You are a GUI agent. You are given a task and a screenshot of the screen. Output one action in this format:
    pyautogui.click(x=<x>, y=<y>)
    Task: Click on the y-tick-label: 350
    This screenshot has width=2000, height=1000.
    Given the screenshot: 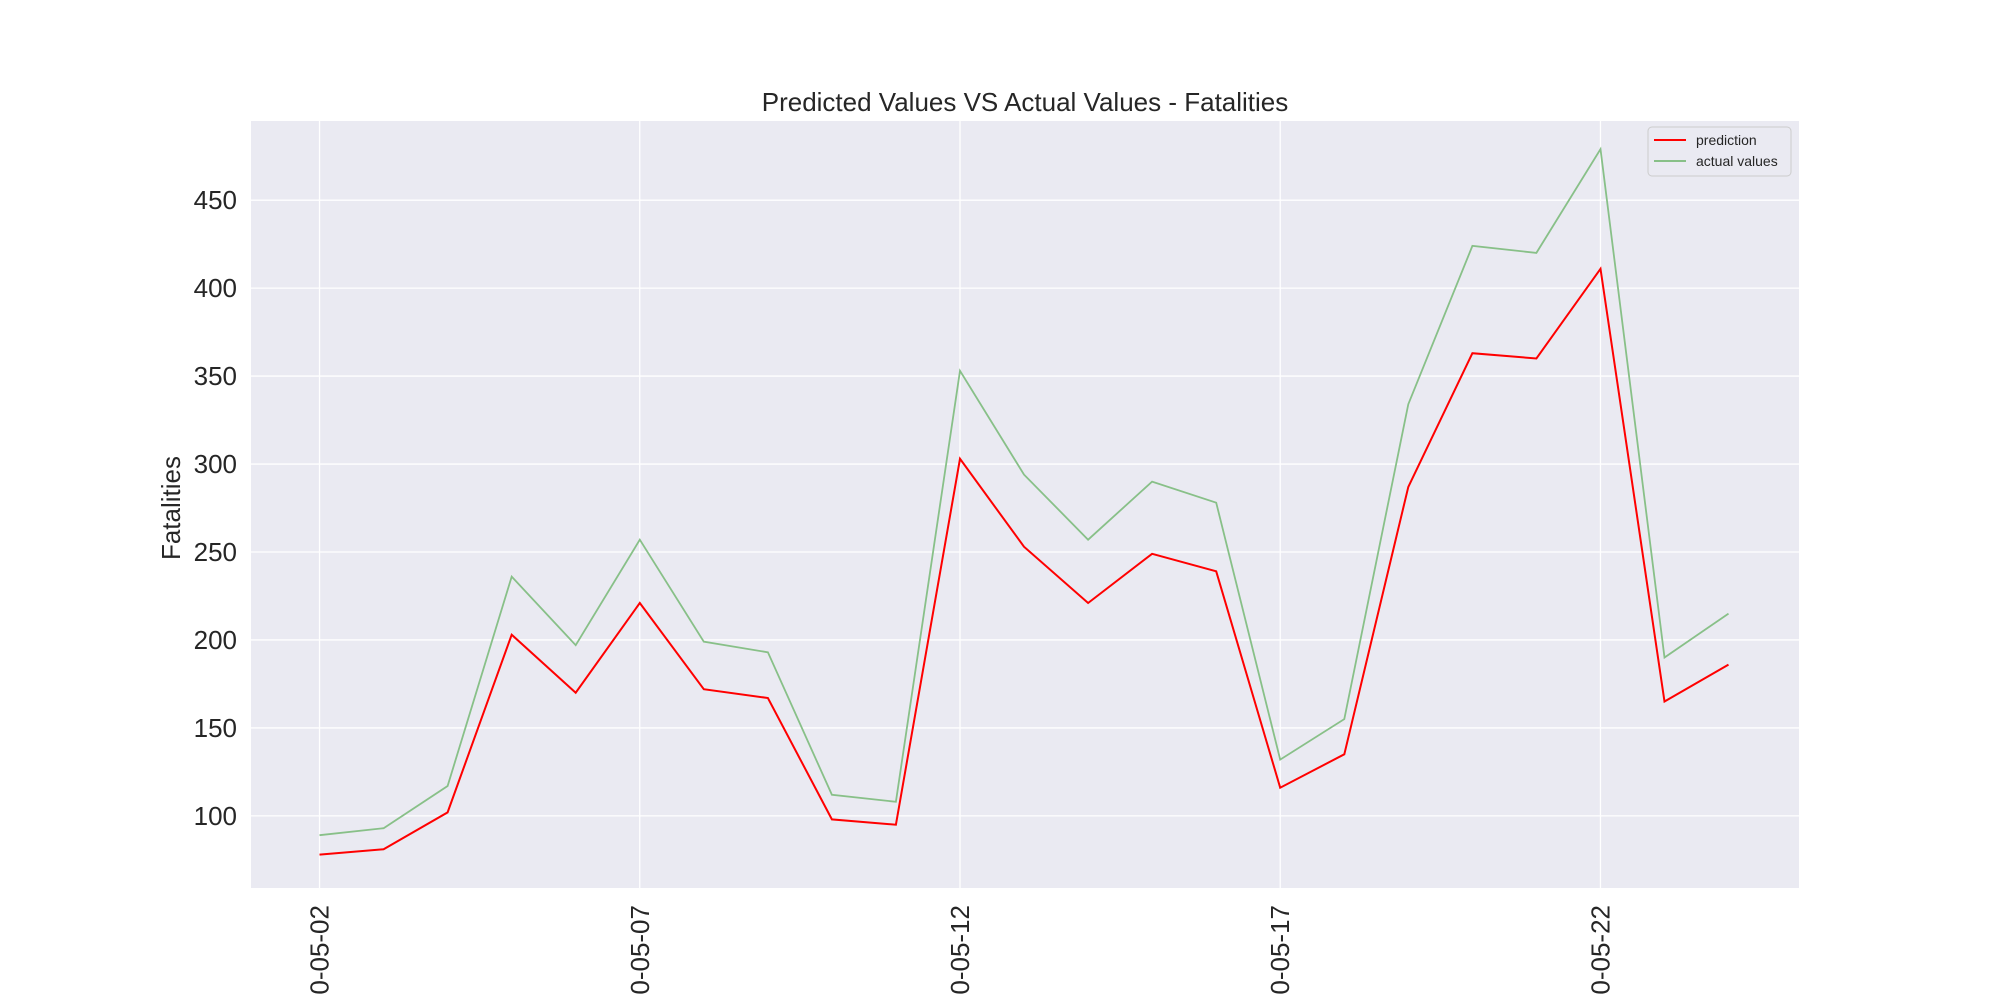 What is the action you would take?
    pyautogui.click(x=215, y=376)
    